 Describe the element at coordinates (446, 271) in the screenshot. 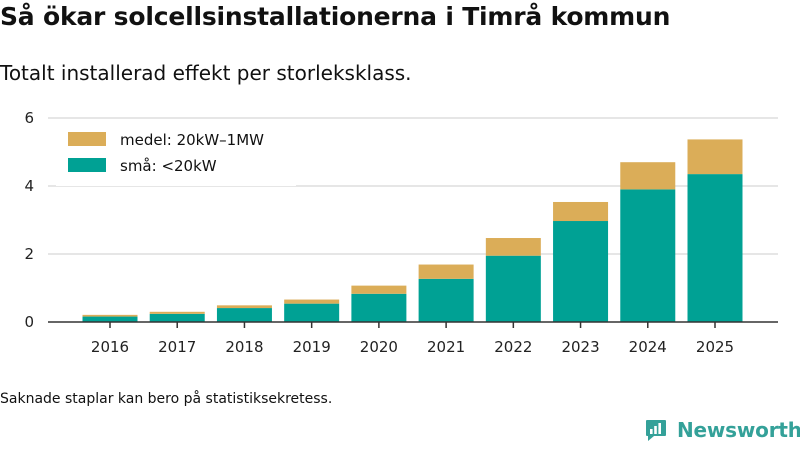

I see `bar-medium-2021` at that location.